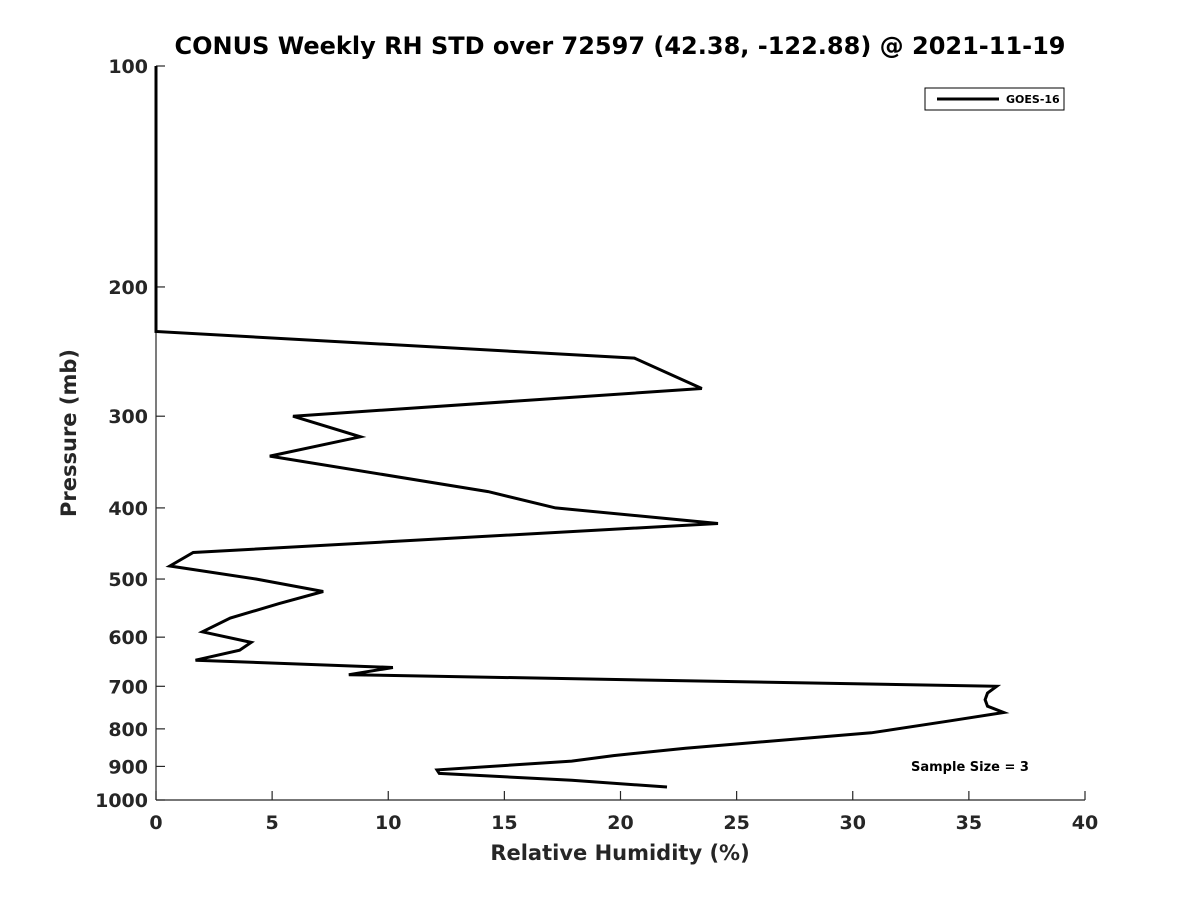 The height and width of the screenshot is (905, 1200). Describe the element at coordinates (1085, 823) in the screenshot. I see `x-tick-label: 40` at that location.